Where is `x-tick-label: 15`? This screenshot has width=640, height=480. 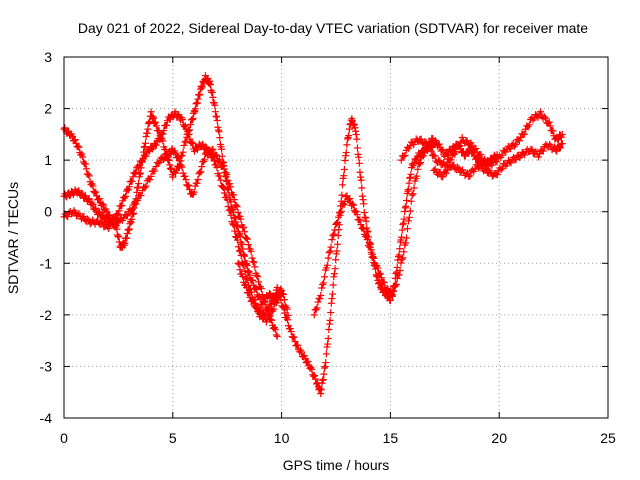 x-tick-label: 15 is located at coordinates (391, 438).